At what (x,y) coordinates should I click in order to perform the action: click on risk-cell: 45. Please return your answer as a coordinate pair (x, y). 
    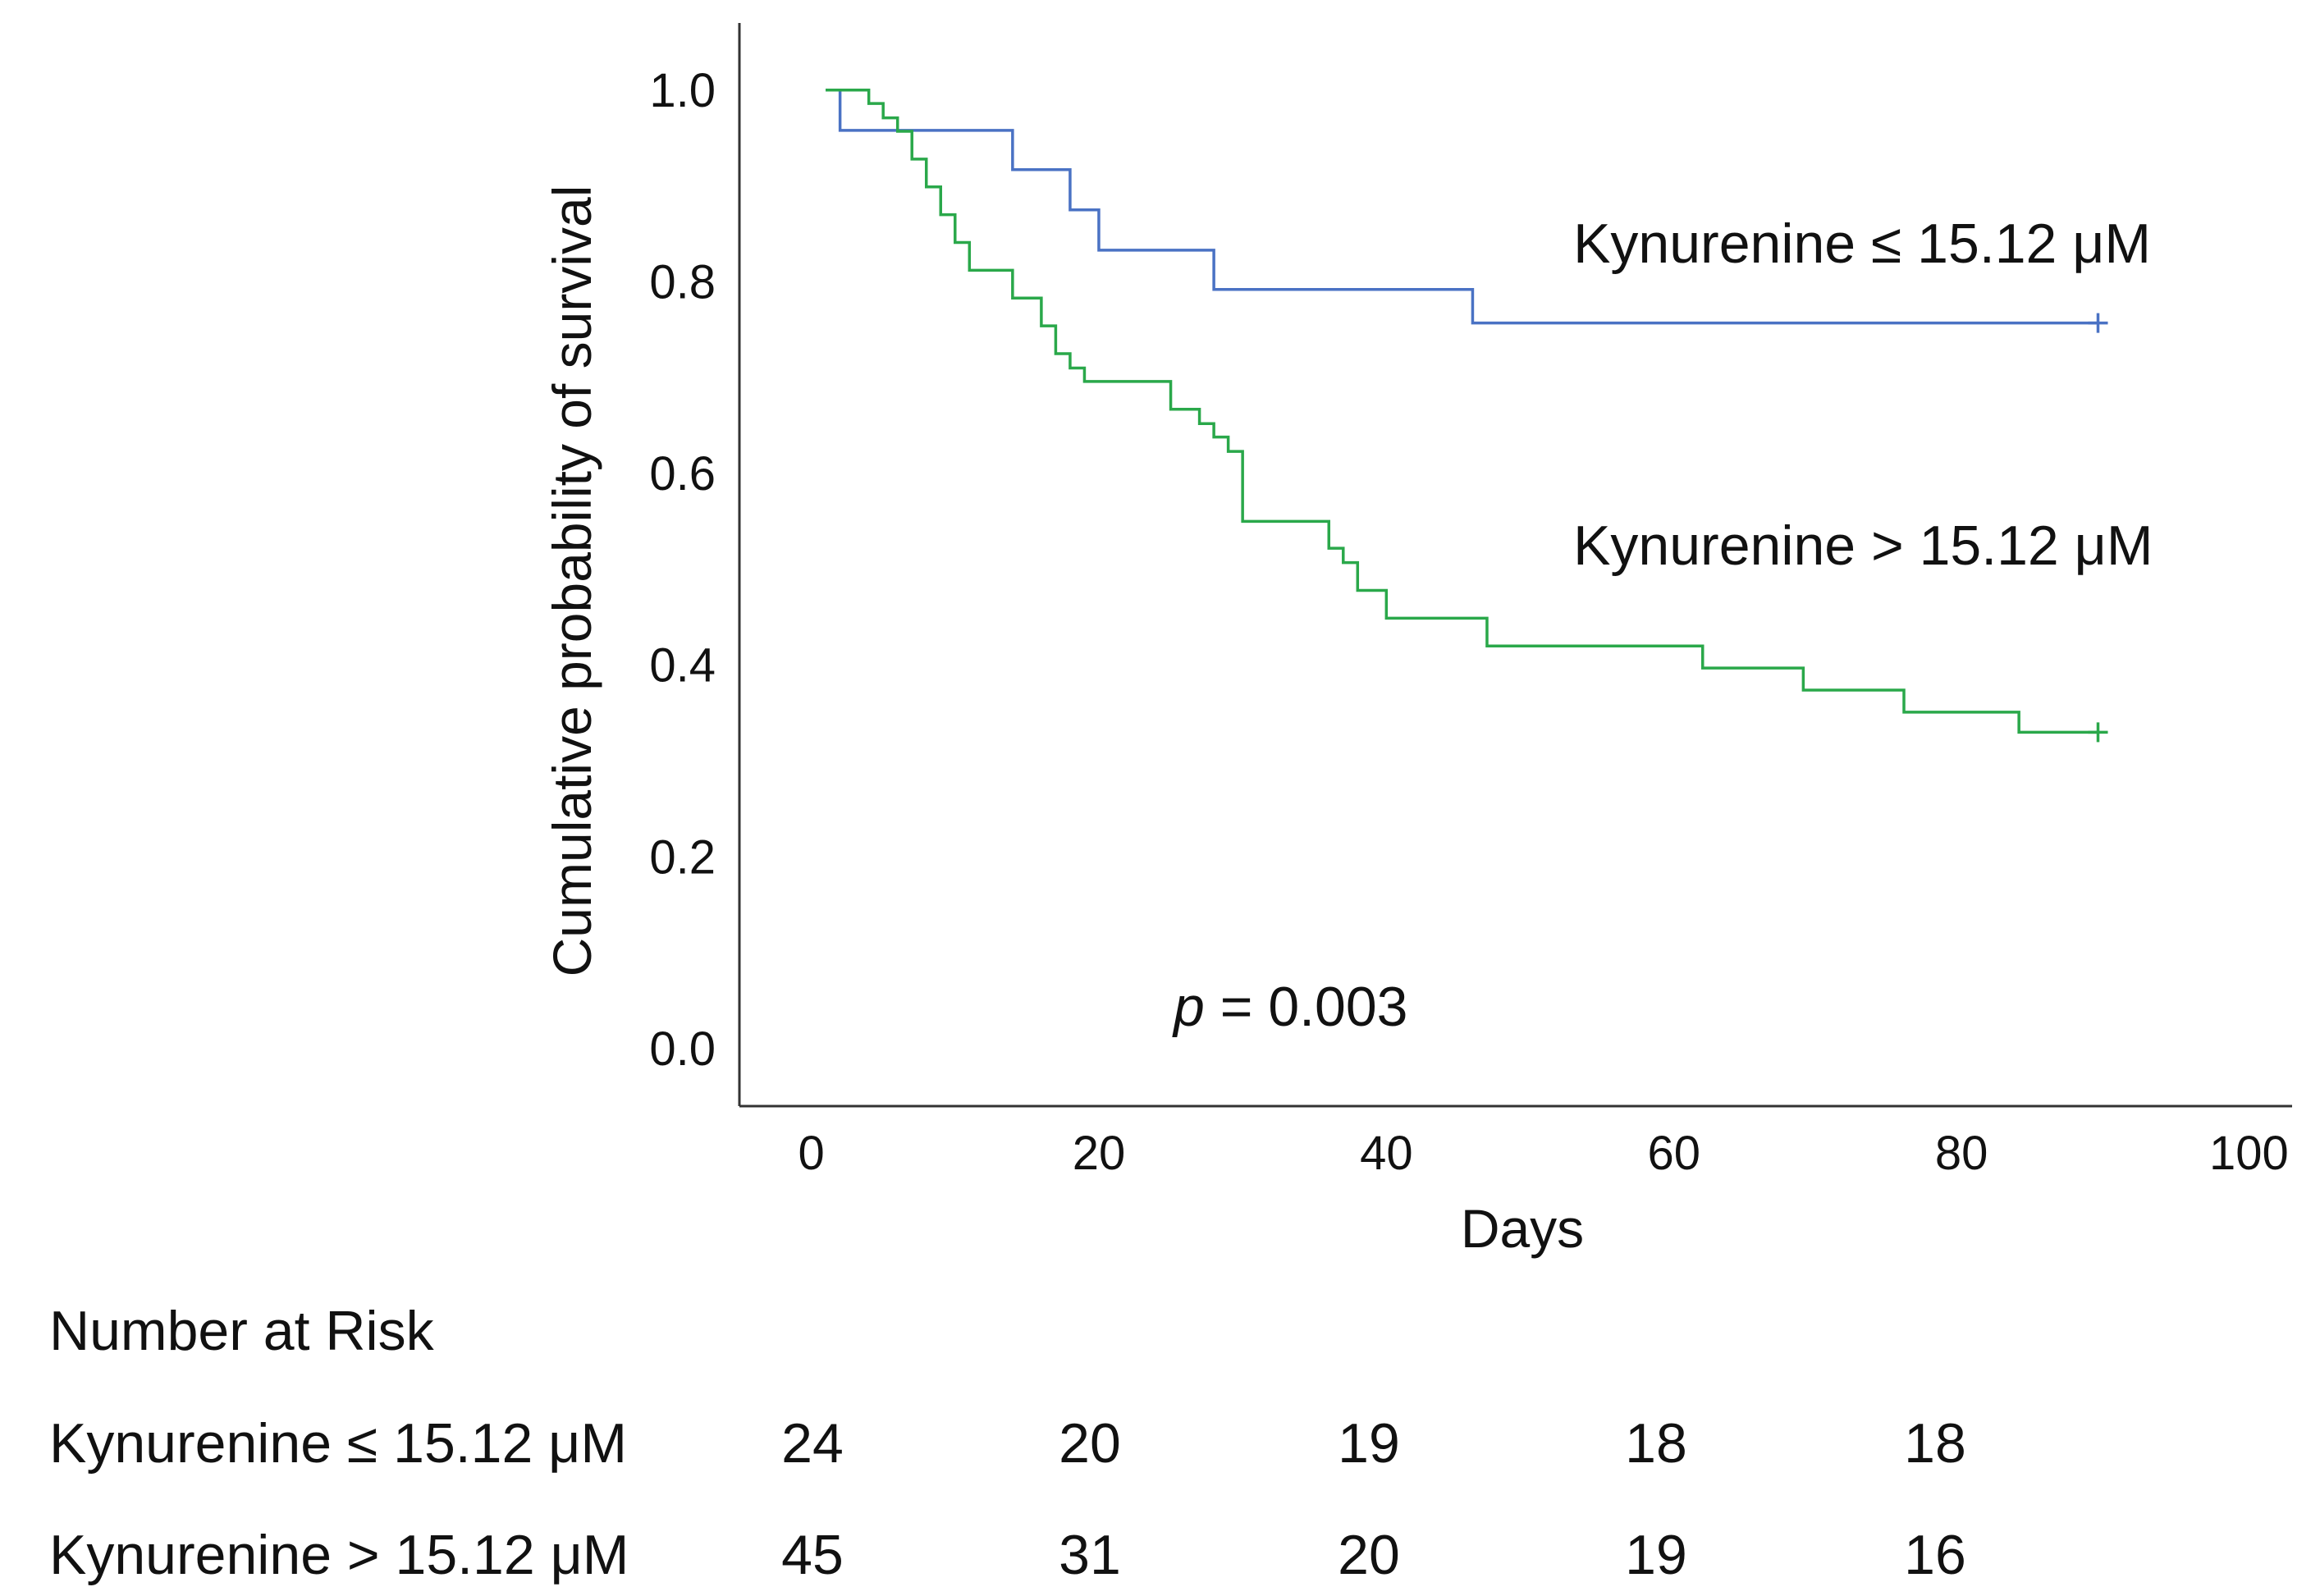
    Looking at the image, I should click on (812, 1555).